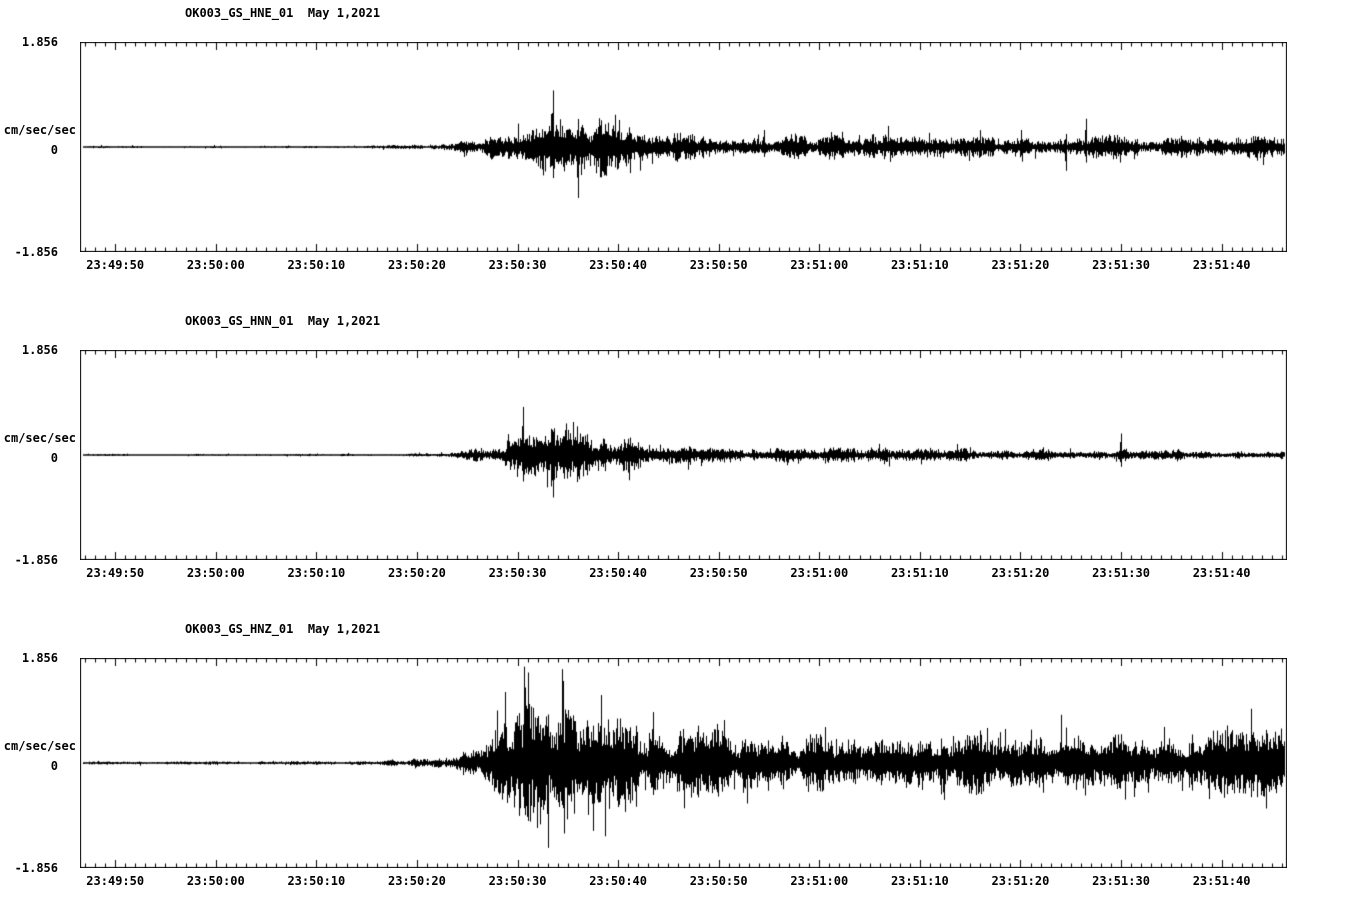  Describe the element at coordinates (283, 629) in the screenshot. I see `panel-title: OK003_GS_HNZ_01 May 1,2021` at that location.